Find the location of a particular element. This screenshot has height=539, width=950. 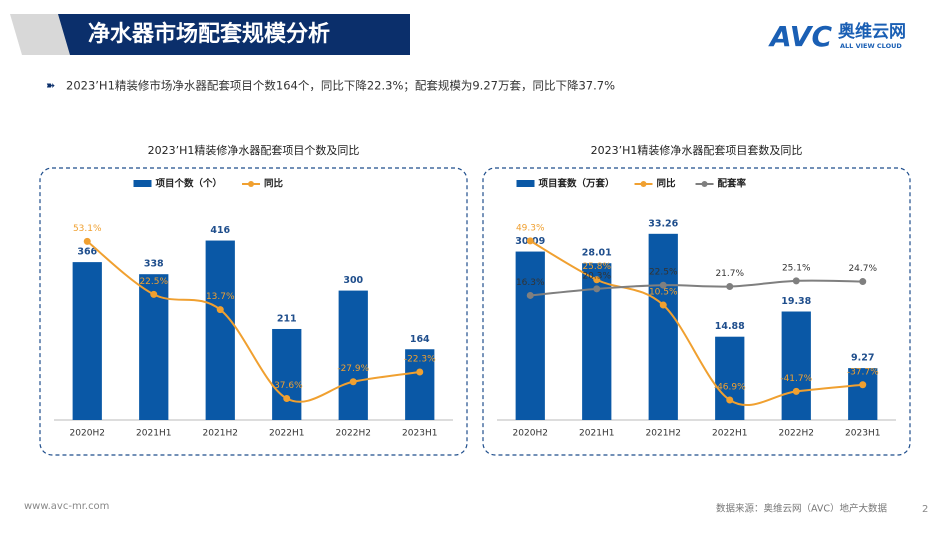

line-label: 24.7% is located at coordinates (862, 269).